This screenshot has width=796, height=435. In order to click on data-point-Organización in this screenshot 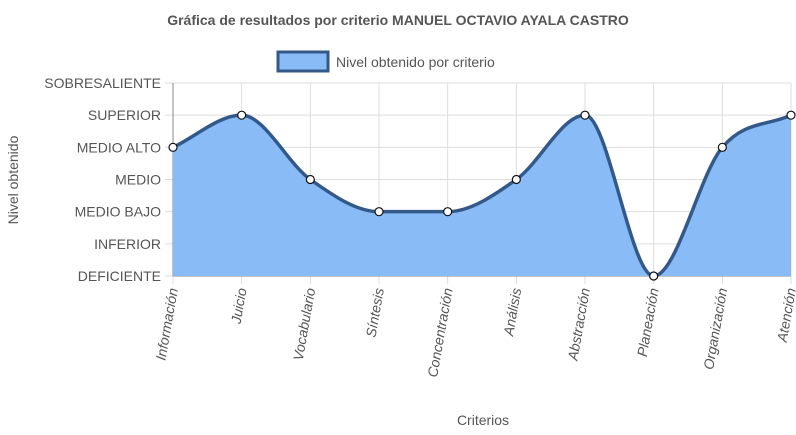, I will do `click(722, 147)`.